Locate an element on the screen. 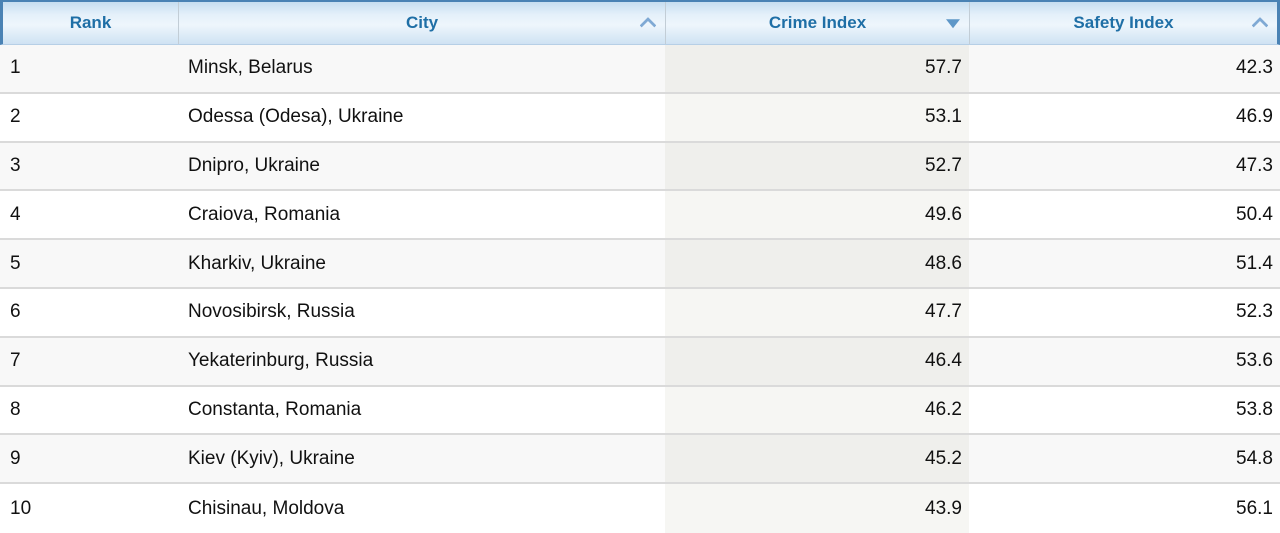  column-header-crime-index: Crime Index is located at coordinates (817, 23).